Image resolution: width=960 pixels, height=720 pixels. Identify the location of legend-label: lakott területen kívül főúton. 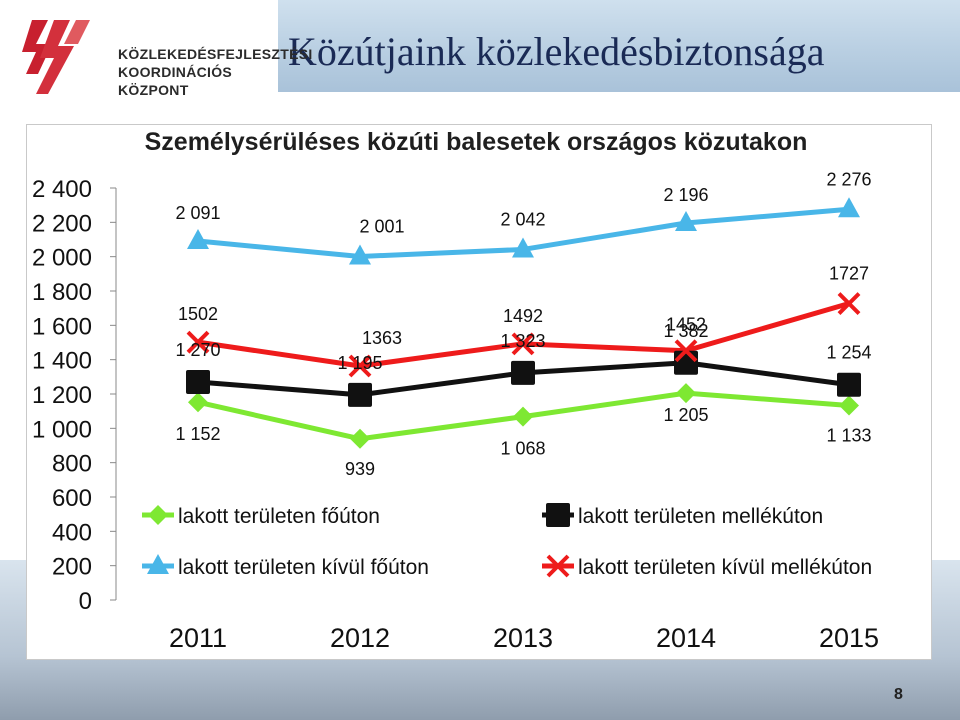
(303, 567).